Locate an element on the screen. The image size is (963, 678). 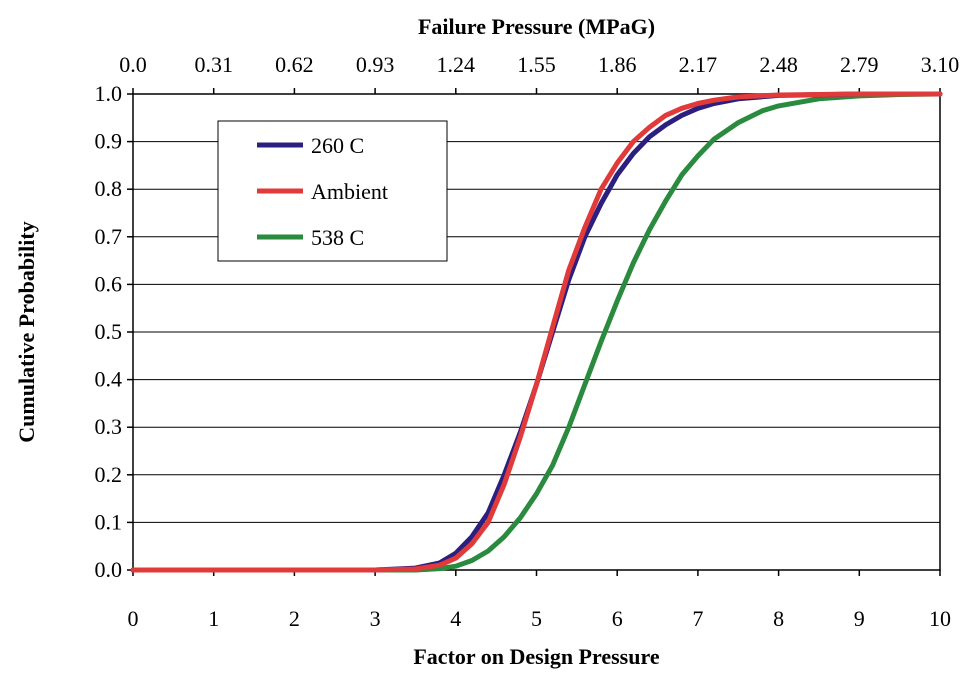
x-axis-title: Factor on Design Pressure is located at coordinates (536, 656).